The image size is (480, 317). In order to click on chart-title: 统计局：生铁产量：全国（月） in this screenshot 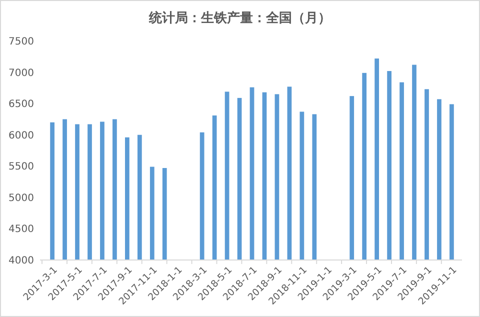, I will do `click(239, 18)`.